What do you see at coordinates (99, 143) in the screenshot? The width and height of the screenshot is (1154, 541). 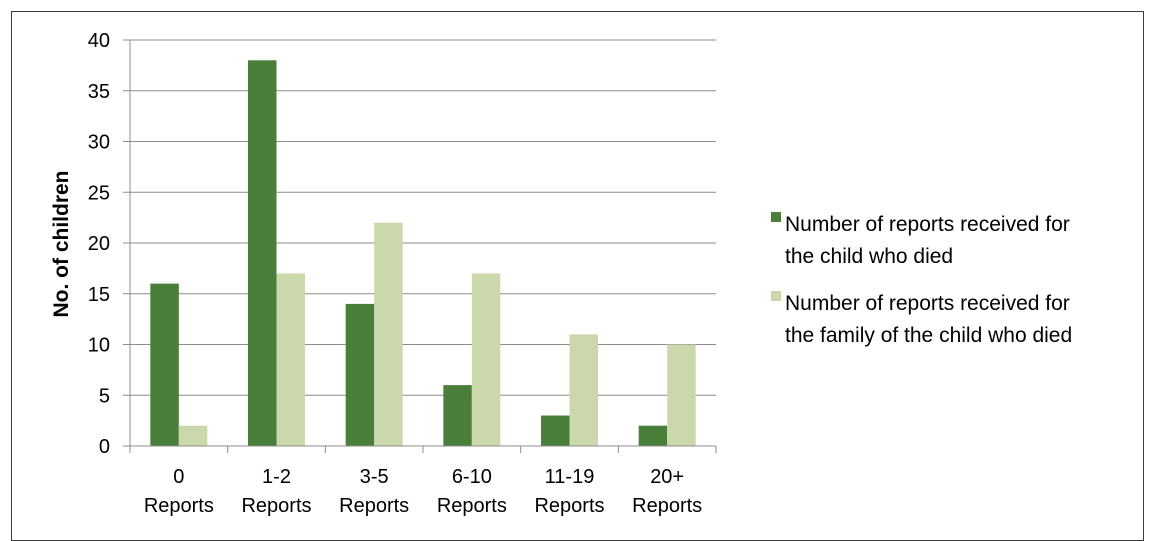 I see `y-tick-label: 30` at bounding box center [99, 143].